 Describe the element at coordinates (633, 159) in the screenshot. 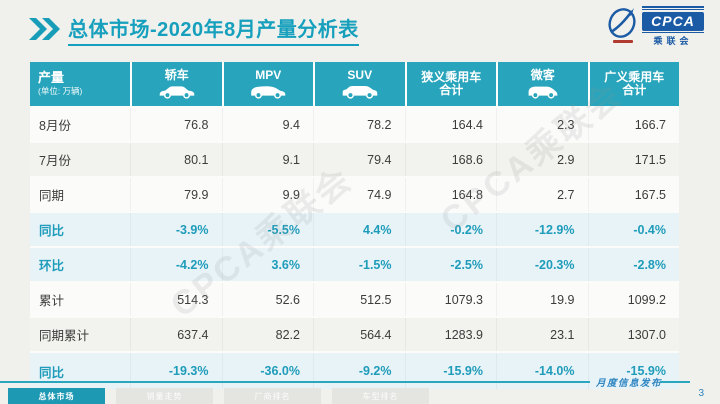

I see `cell-value: 171.5` at that location.